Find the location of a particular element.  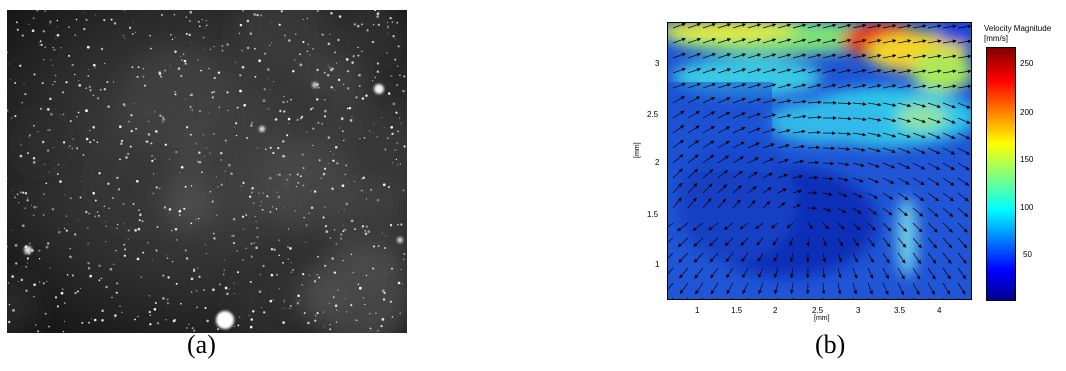

colorbar-title: Velocity Magnitude is located at coordinates (1018, 28).